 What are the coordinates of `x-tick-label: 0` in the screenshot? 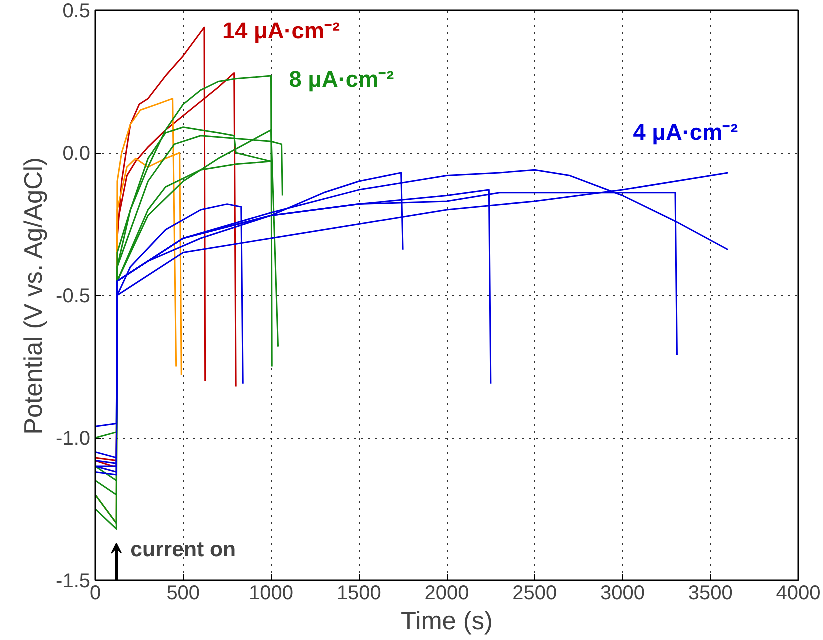 It's located at (96, 593).